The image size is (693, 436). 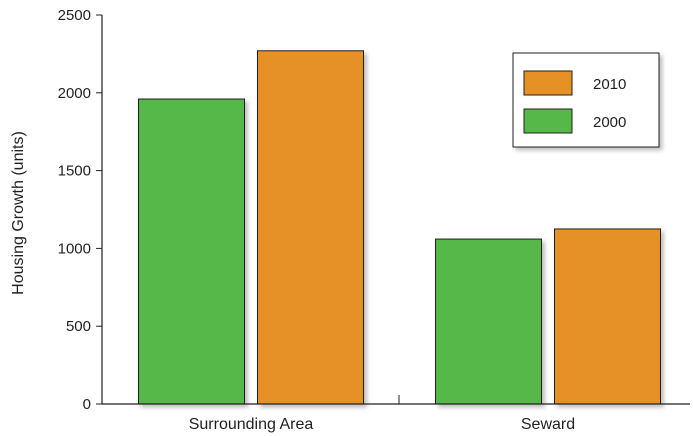 I want to click on legend-label-2000: 2000, so click(x=609, y=122).